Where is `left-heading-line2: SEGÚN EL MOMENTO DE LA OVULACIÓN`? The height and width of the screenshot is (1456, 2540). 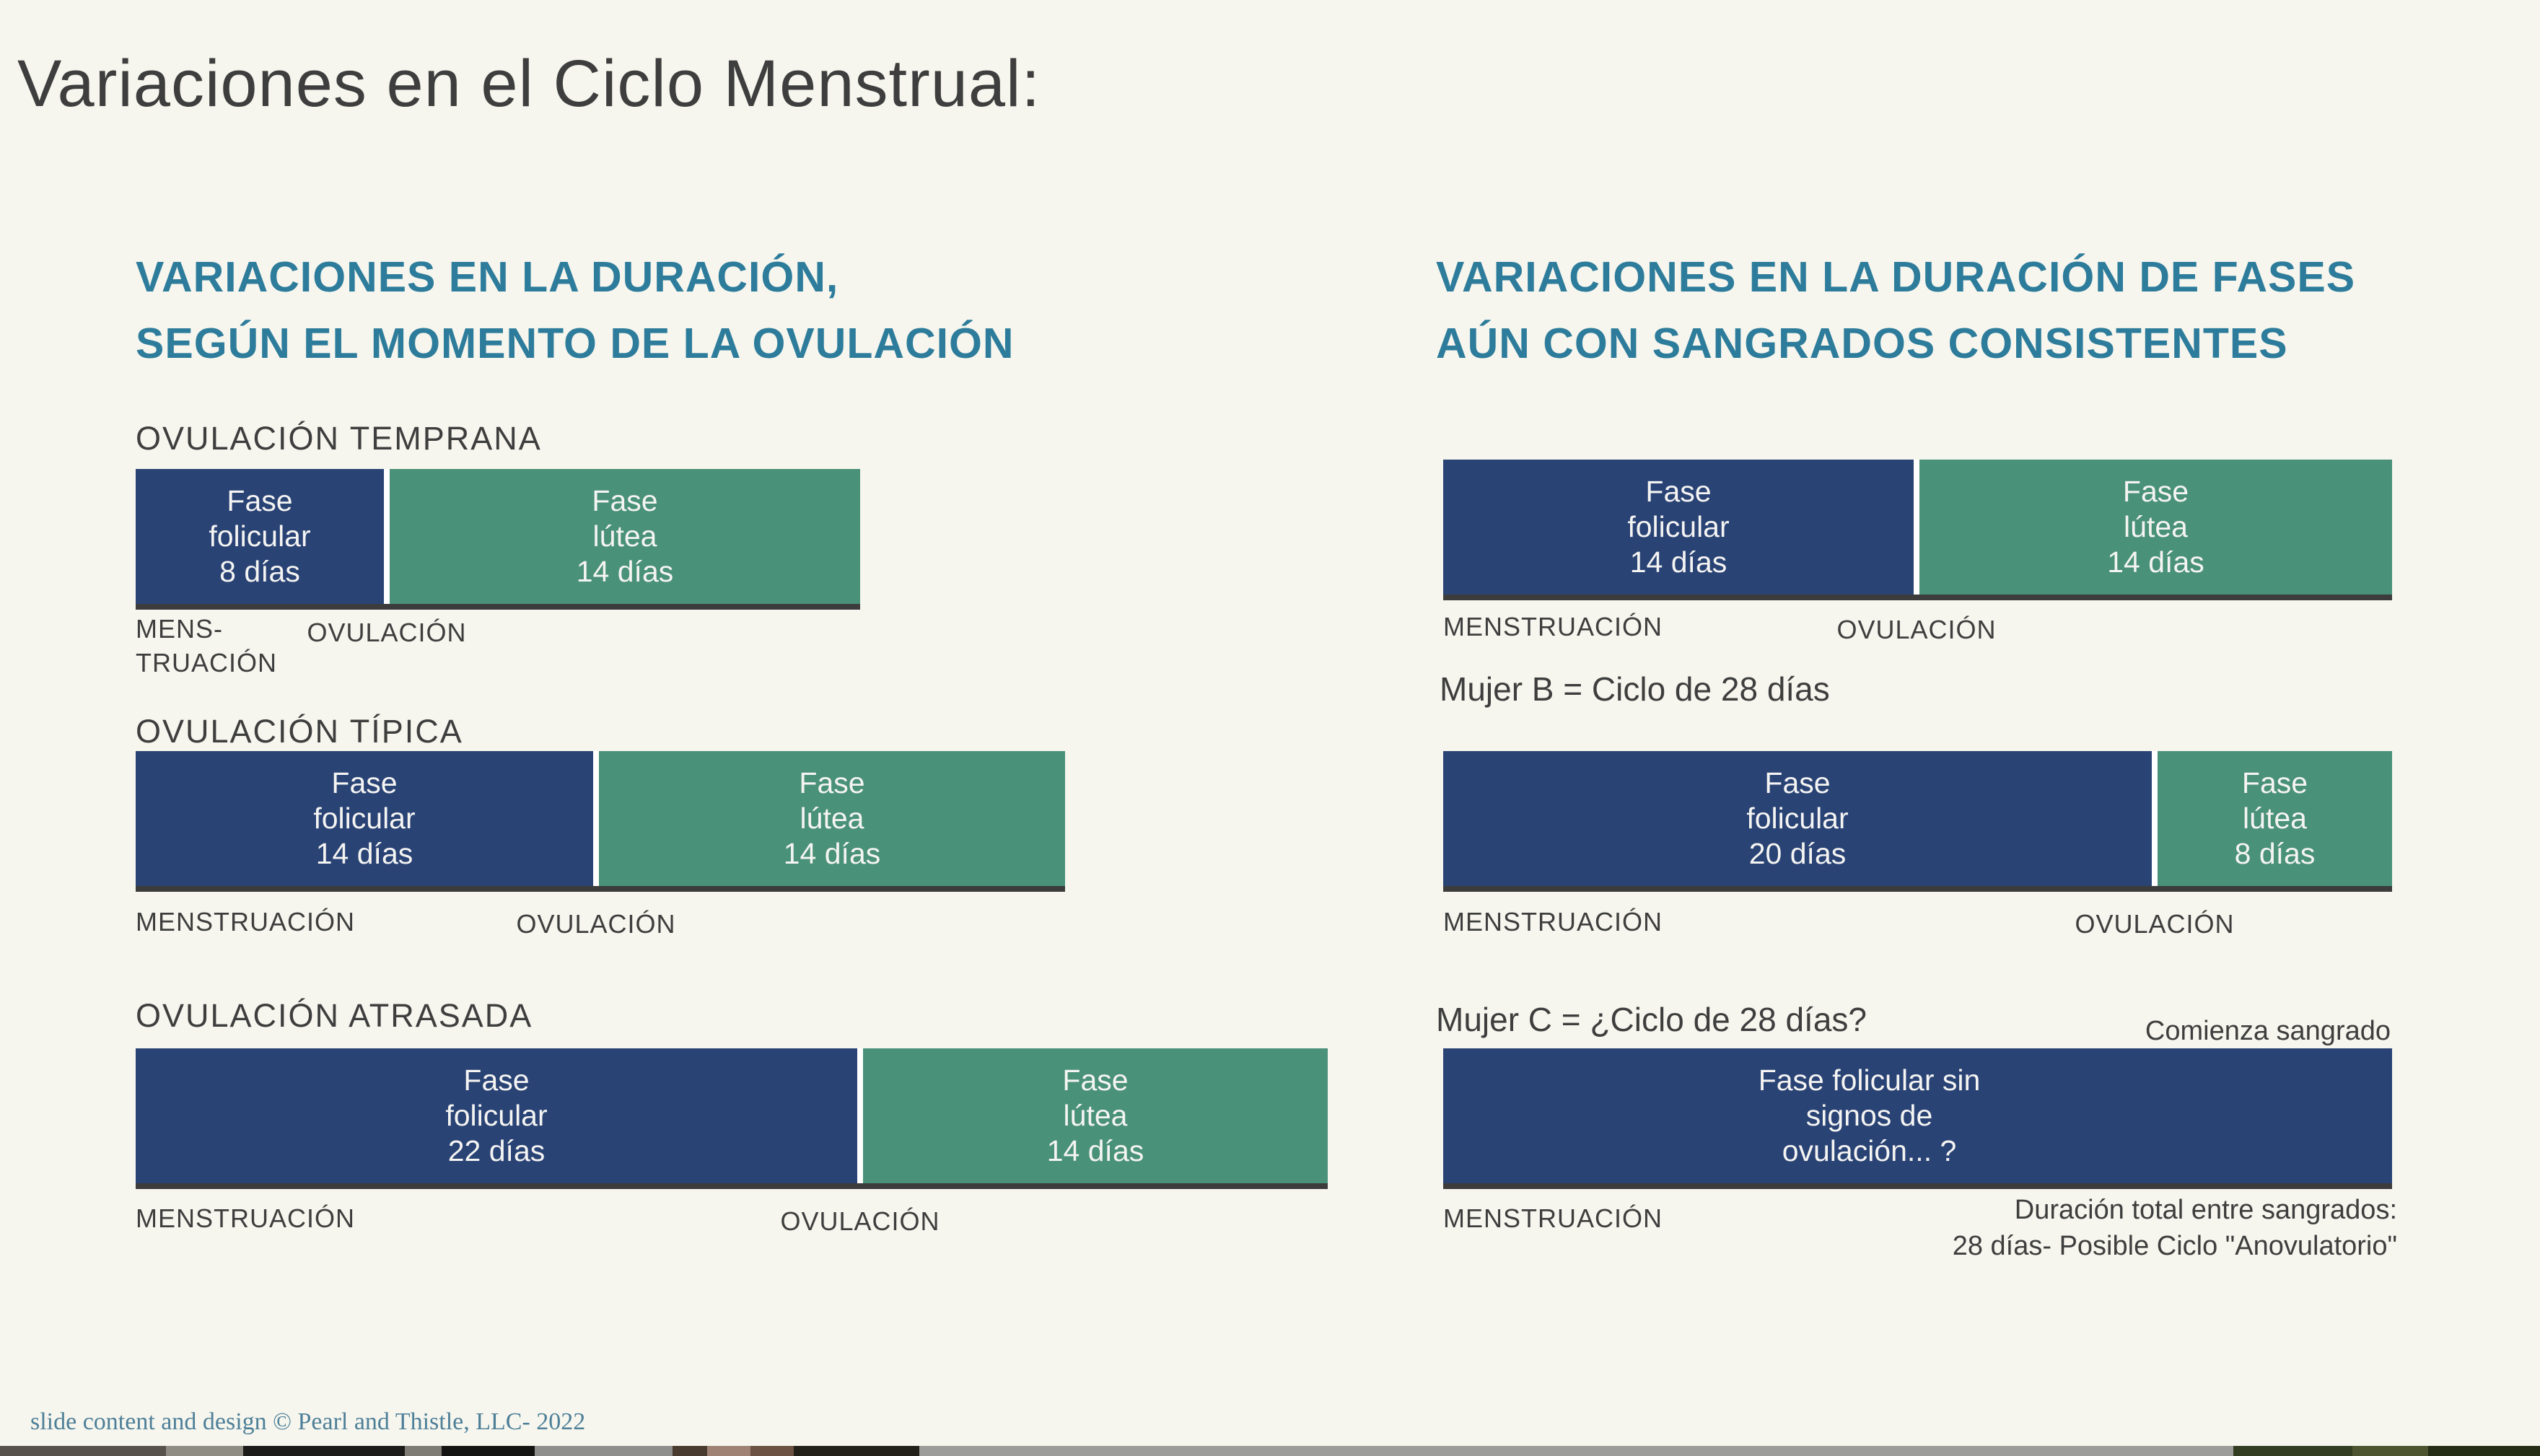
left-heading-line2: SEGÚN EL MOMENTO DE LA OVULACIÓN is located at coordinates (575, 343).